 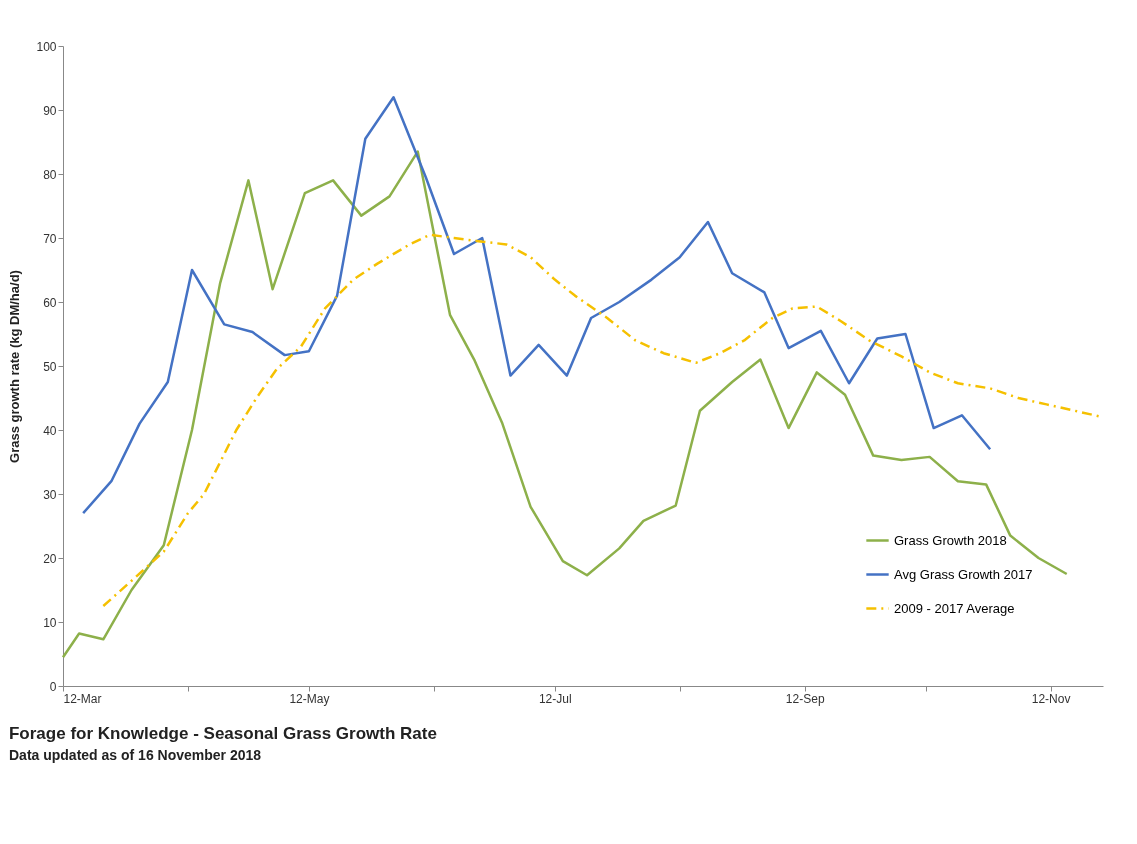 I want to click on y-tick-label: 60, so click(x=50, y=302).